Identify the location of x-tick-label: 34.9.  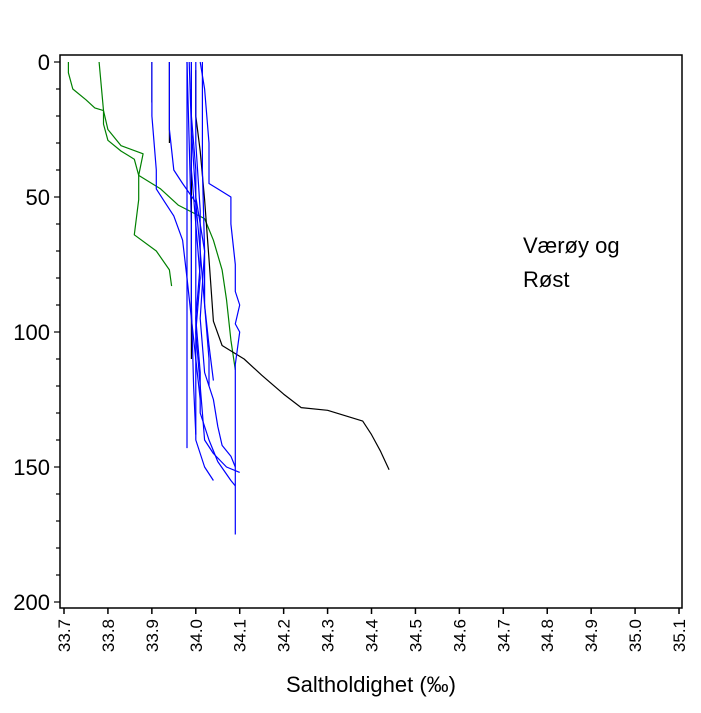
(591, 635).